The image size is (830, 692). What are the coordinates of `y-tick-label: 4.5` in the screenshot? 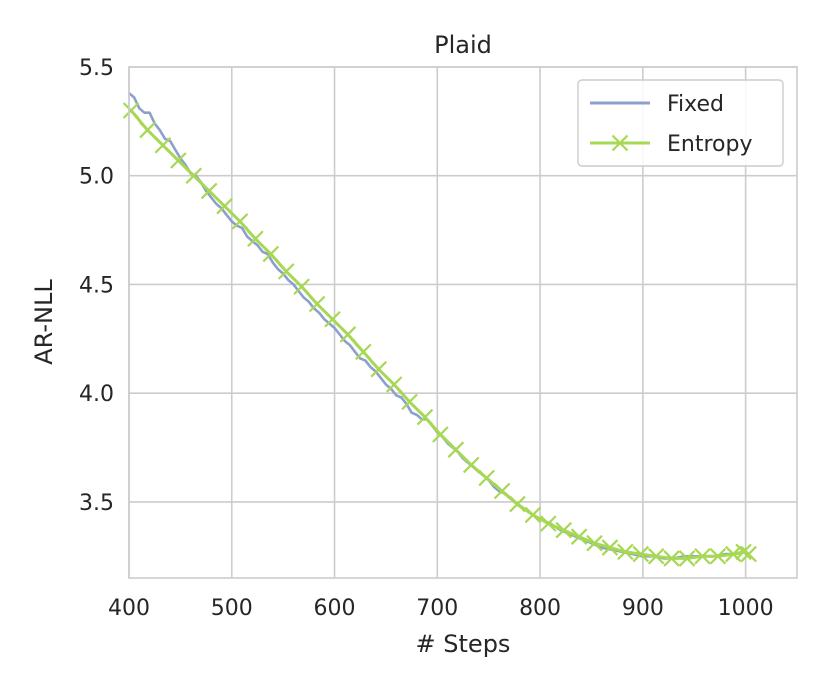 It's located at (96, 285).